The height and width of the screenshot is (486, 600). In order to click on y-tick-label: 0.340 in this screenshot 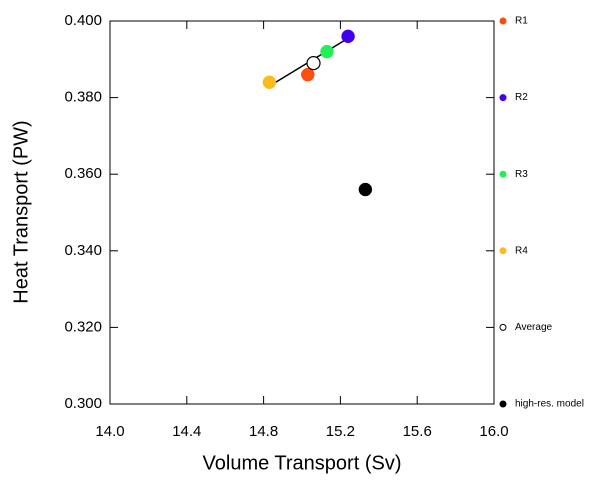, I will do `click(83, 250)`.